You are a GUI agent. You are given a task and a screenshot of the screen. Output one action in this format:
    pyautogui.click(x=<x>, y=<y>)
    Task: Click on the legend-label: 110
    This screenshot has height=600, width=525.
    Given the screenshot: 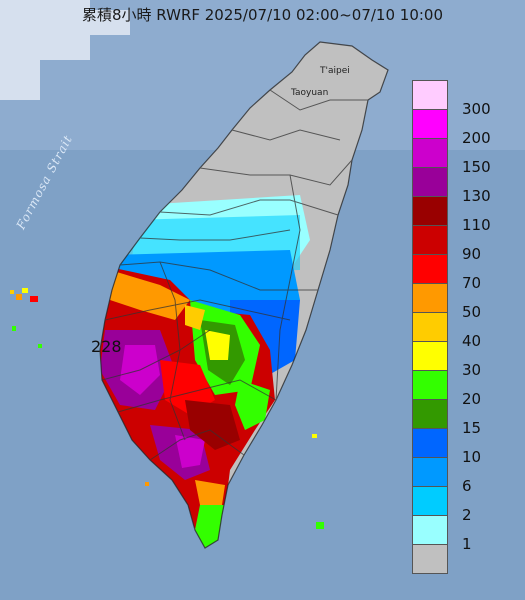 What is the action you would take?
    pyautogui.click(x=476, y=225)
    